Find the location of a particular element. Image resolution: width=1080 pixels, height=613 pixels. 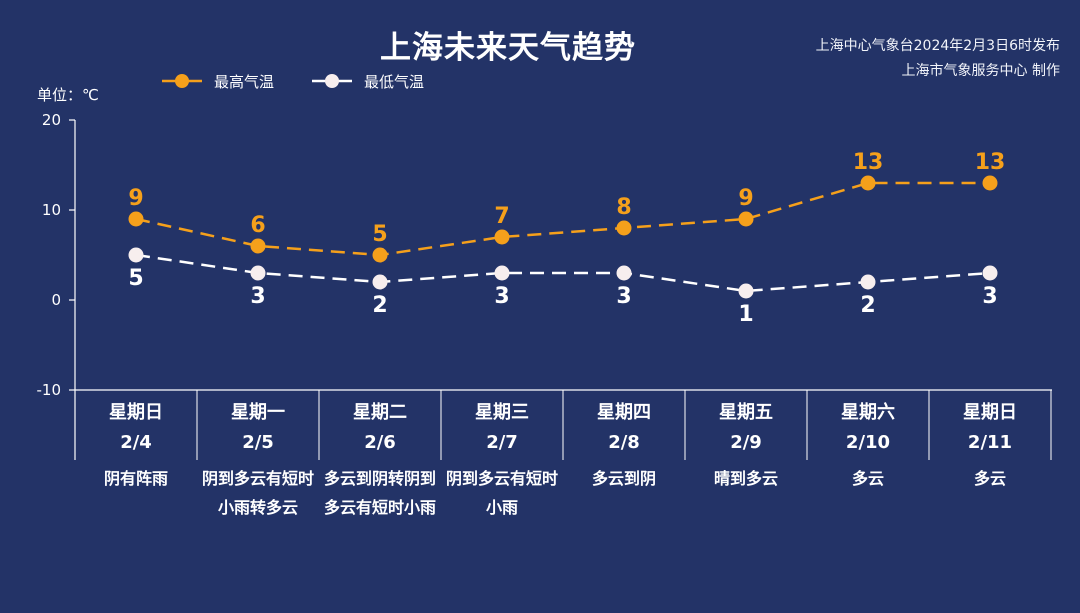

weather-desc: 多云到阴转阴到多云有短时小雨 is located at coordinates (379, 493).